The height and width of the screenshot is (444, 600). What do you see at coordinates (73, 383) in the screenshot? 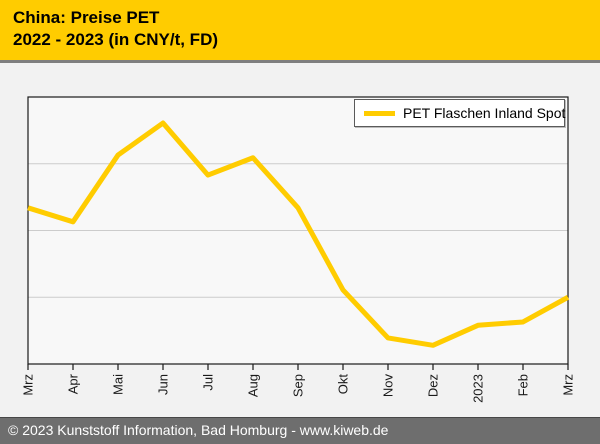
I see `x-axis-label: Apr` at bounding box center [73, 383].